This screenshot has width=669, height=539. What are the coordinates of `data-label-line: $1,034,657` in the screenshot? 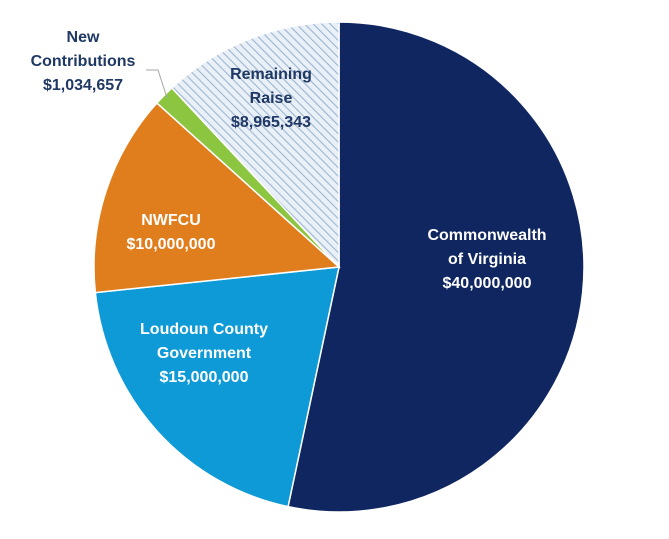 It's located at (83, 85).